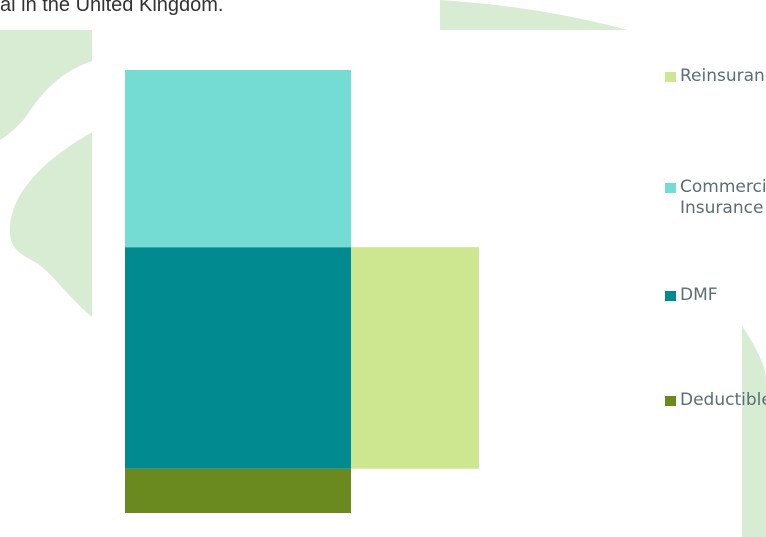  What do you see at coordinates (723, 76) in the screenshot?
I see `legend-label-reinsurance: Reinsurance` at bounding box center [723, 76].